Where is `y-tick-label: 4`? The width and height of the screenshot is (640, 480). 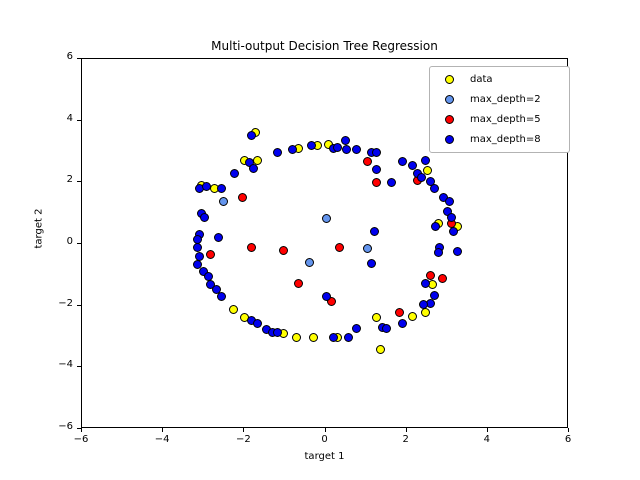
y-tick-label: 4 is located at coordinates (69, 118).